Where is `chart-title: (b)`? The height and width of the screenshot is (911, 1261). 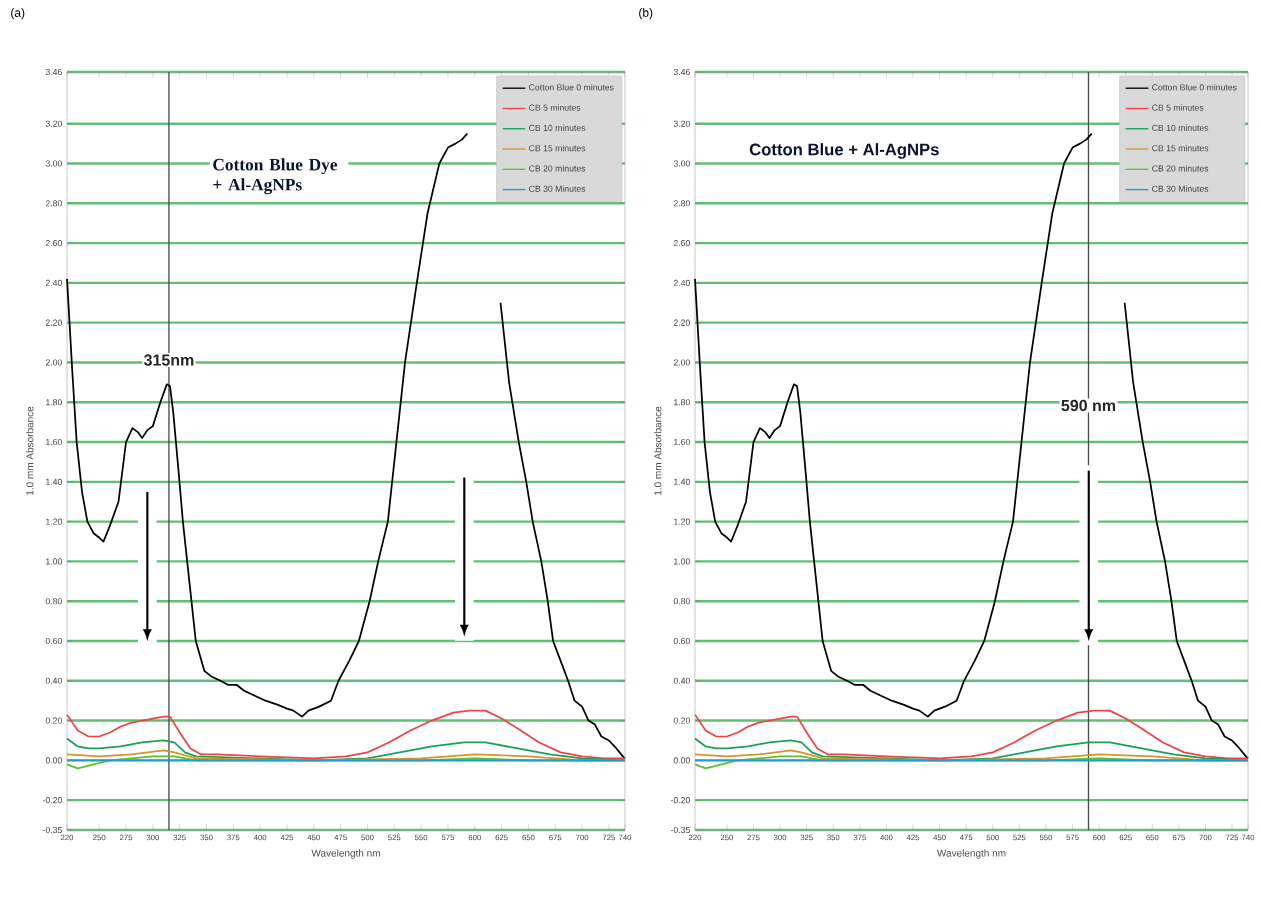 chart-title: (b) is located at coordinates (646, 14).